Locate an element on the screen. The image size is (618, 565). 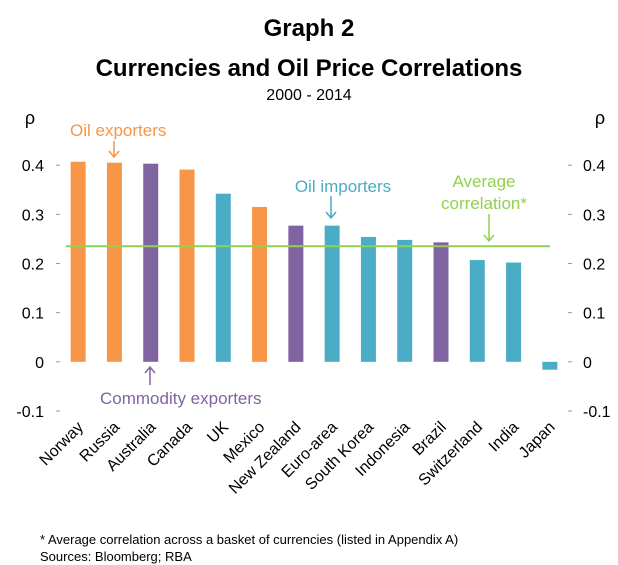
x-tick-label: UK is located at coordinates (218, 433).